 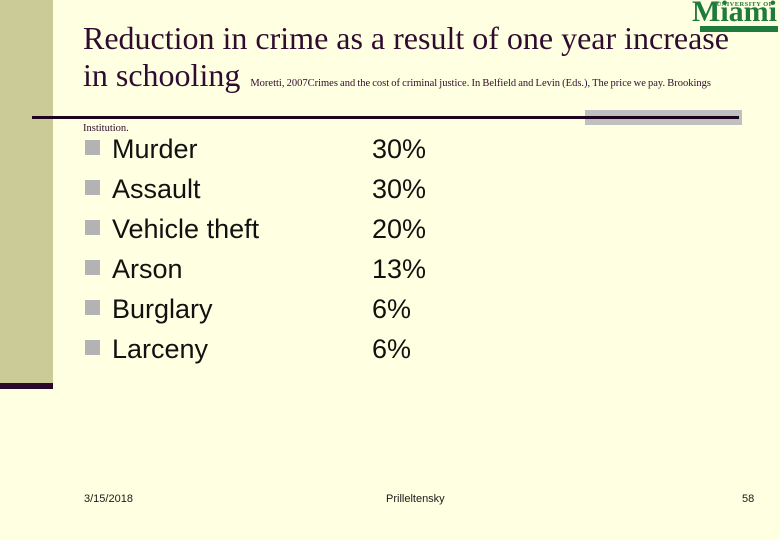 What do you see at coordinates (300, 352) in the screenshot?
I see `list-item: Larceny 6%` at bounding box center [300, 352].